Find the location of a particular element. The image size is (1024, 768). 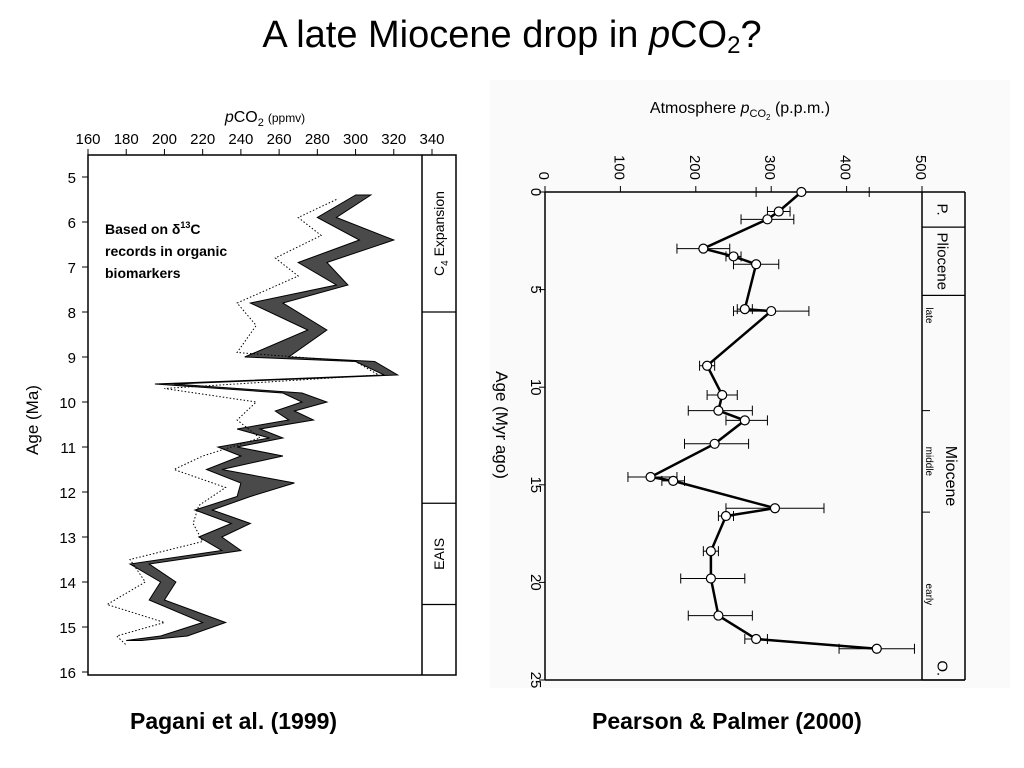

pagani-y-tick-label: 6 is located at coordinates (72, 223).